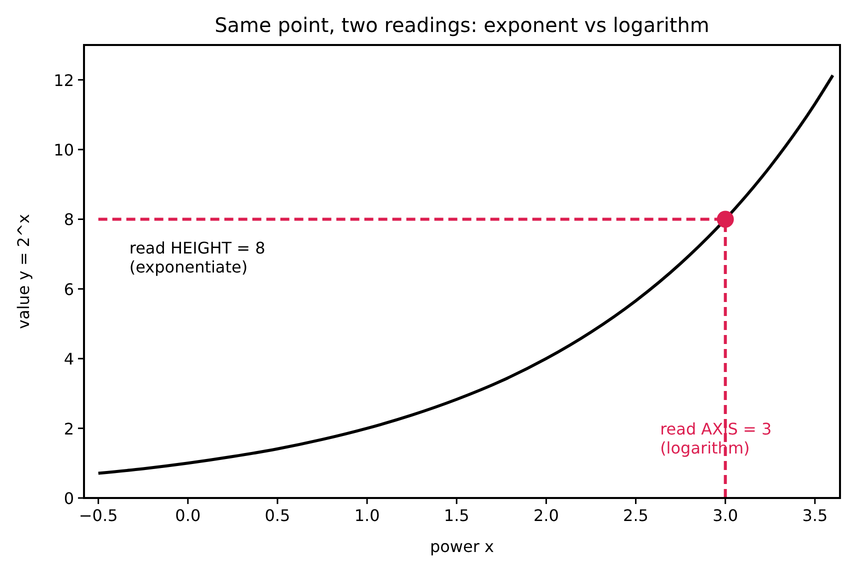 The width and height of the screenshot is (856, 573). What do you see at coordinates (277, 515) in the screenshot?
I see `x-tick-label: 0.5` at bounding box center [277, 515].